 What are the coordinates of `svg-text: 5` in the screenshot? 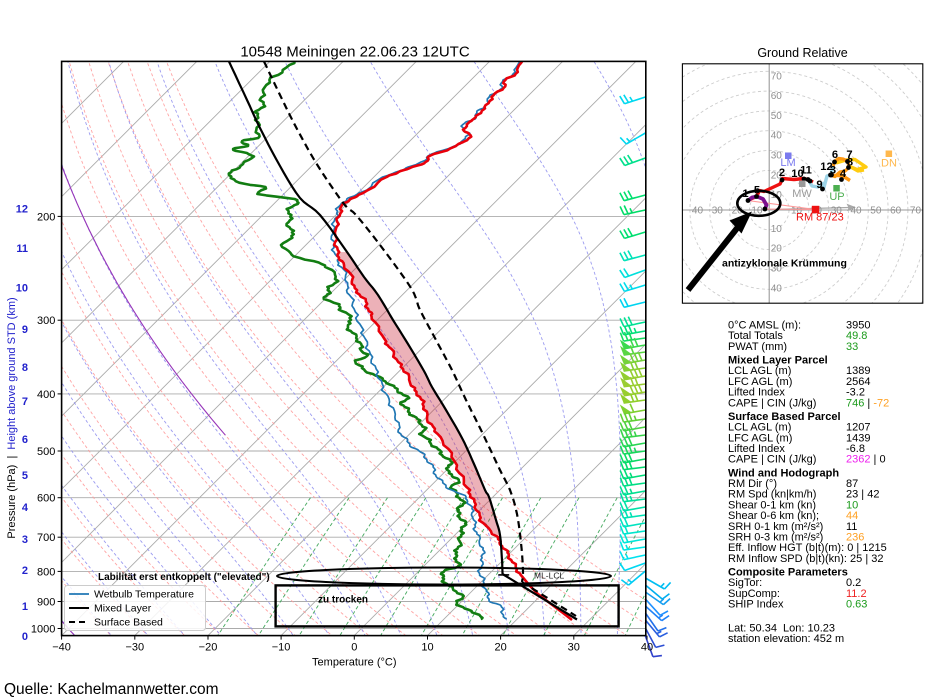 It's located at (25, 476).